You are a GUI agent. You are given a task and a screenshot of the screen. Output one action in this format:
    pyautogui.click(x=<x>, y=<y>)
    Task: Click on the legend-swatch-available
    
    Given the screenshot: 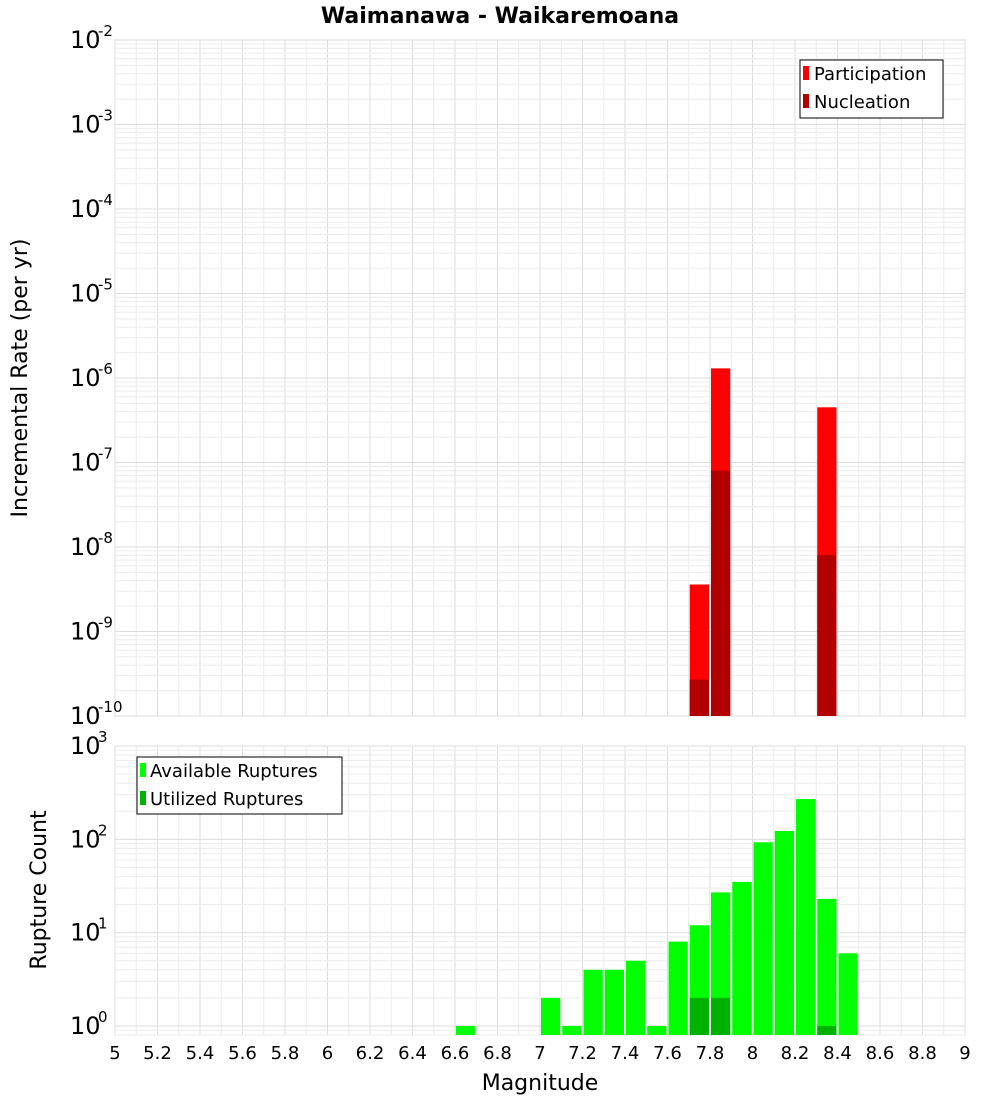 What is the action you would take?
    pyautogui.click(x=143, y=770)
    